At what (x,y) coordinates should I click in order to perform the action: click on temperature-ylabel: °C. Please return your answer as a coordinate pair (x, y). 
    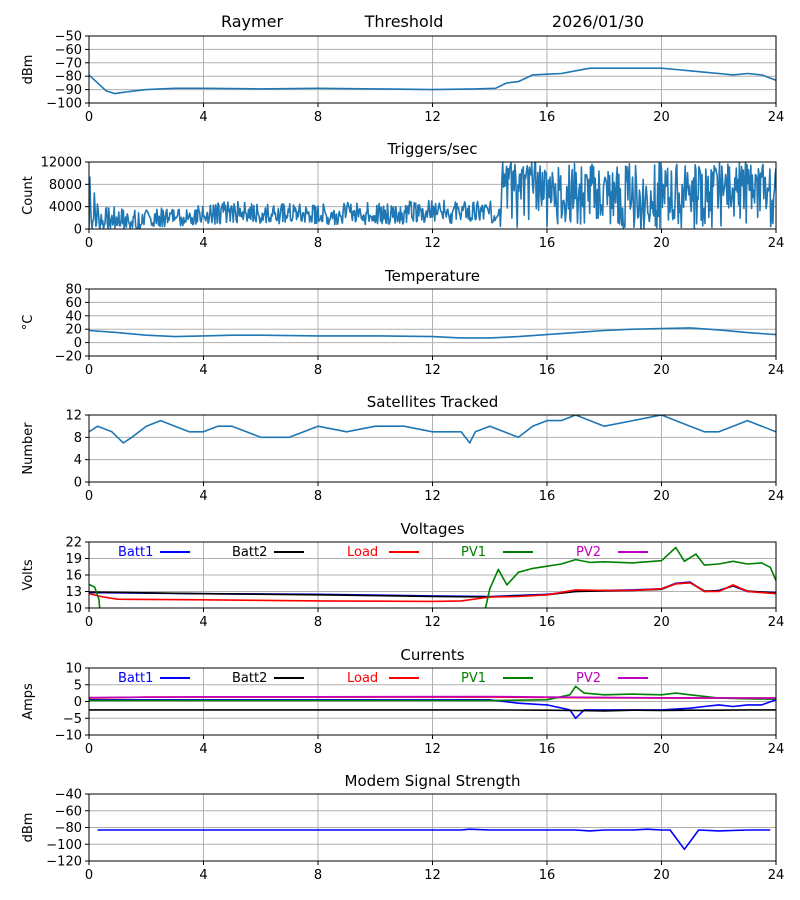
    Looking at the image, I should click on (28, 323).